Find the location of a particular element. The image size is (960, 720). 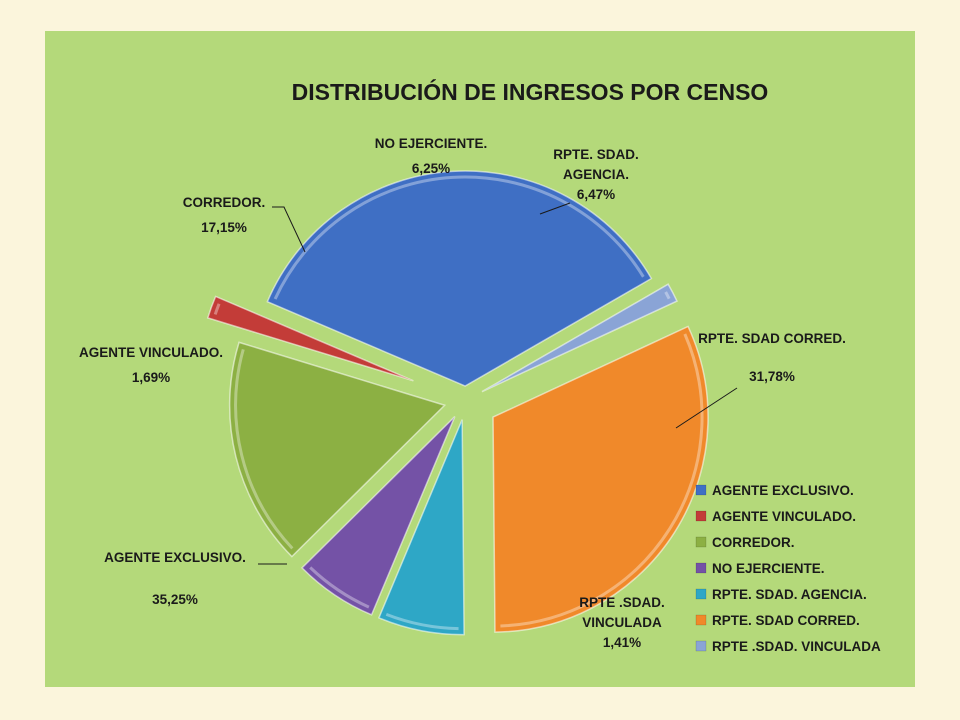

legend-swatch-rpte-sdad-agencia is located at coordinates (701, 594).